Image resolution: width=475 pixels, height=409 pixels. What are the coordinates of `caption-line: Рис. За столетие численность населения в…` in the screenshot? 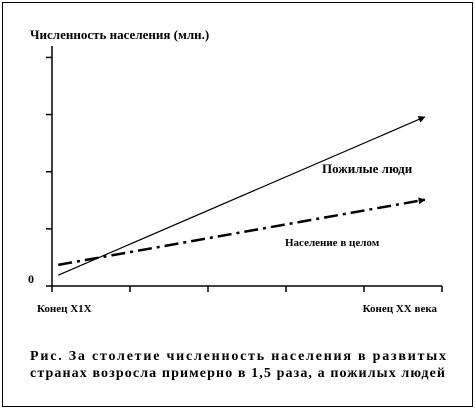 It's located at (238, 356).